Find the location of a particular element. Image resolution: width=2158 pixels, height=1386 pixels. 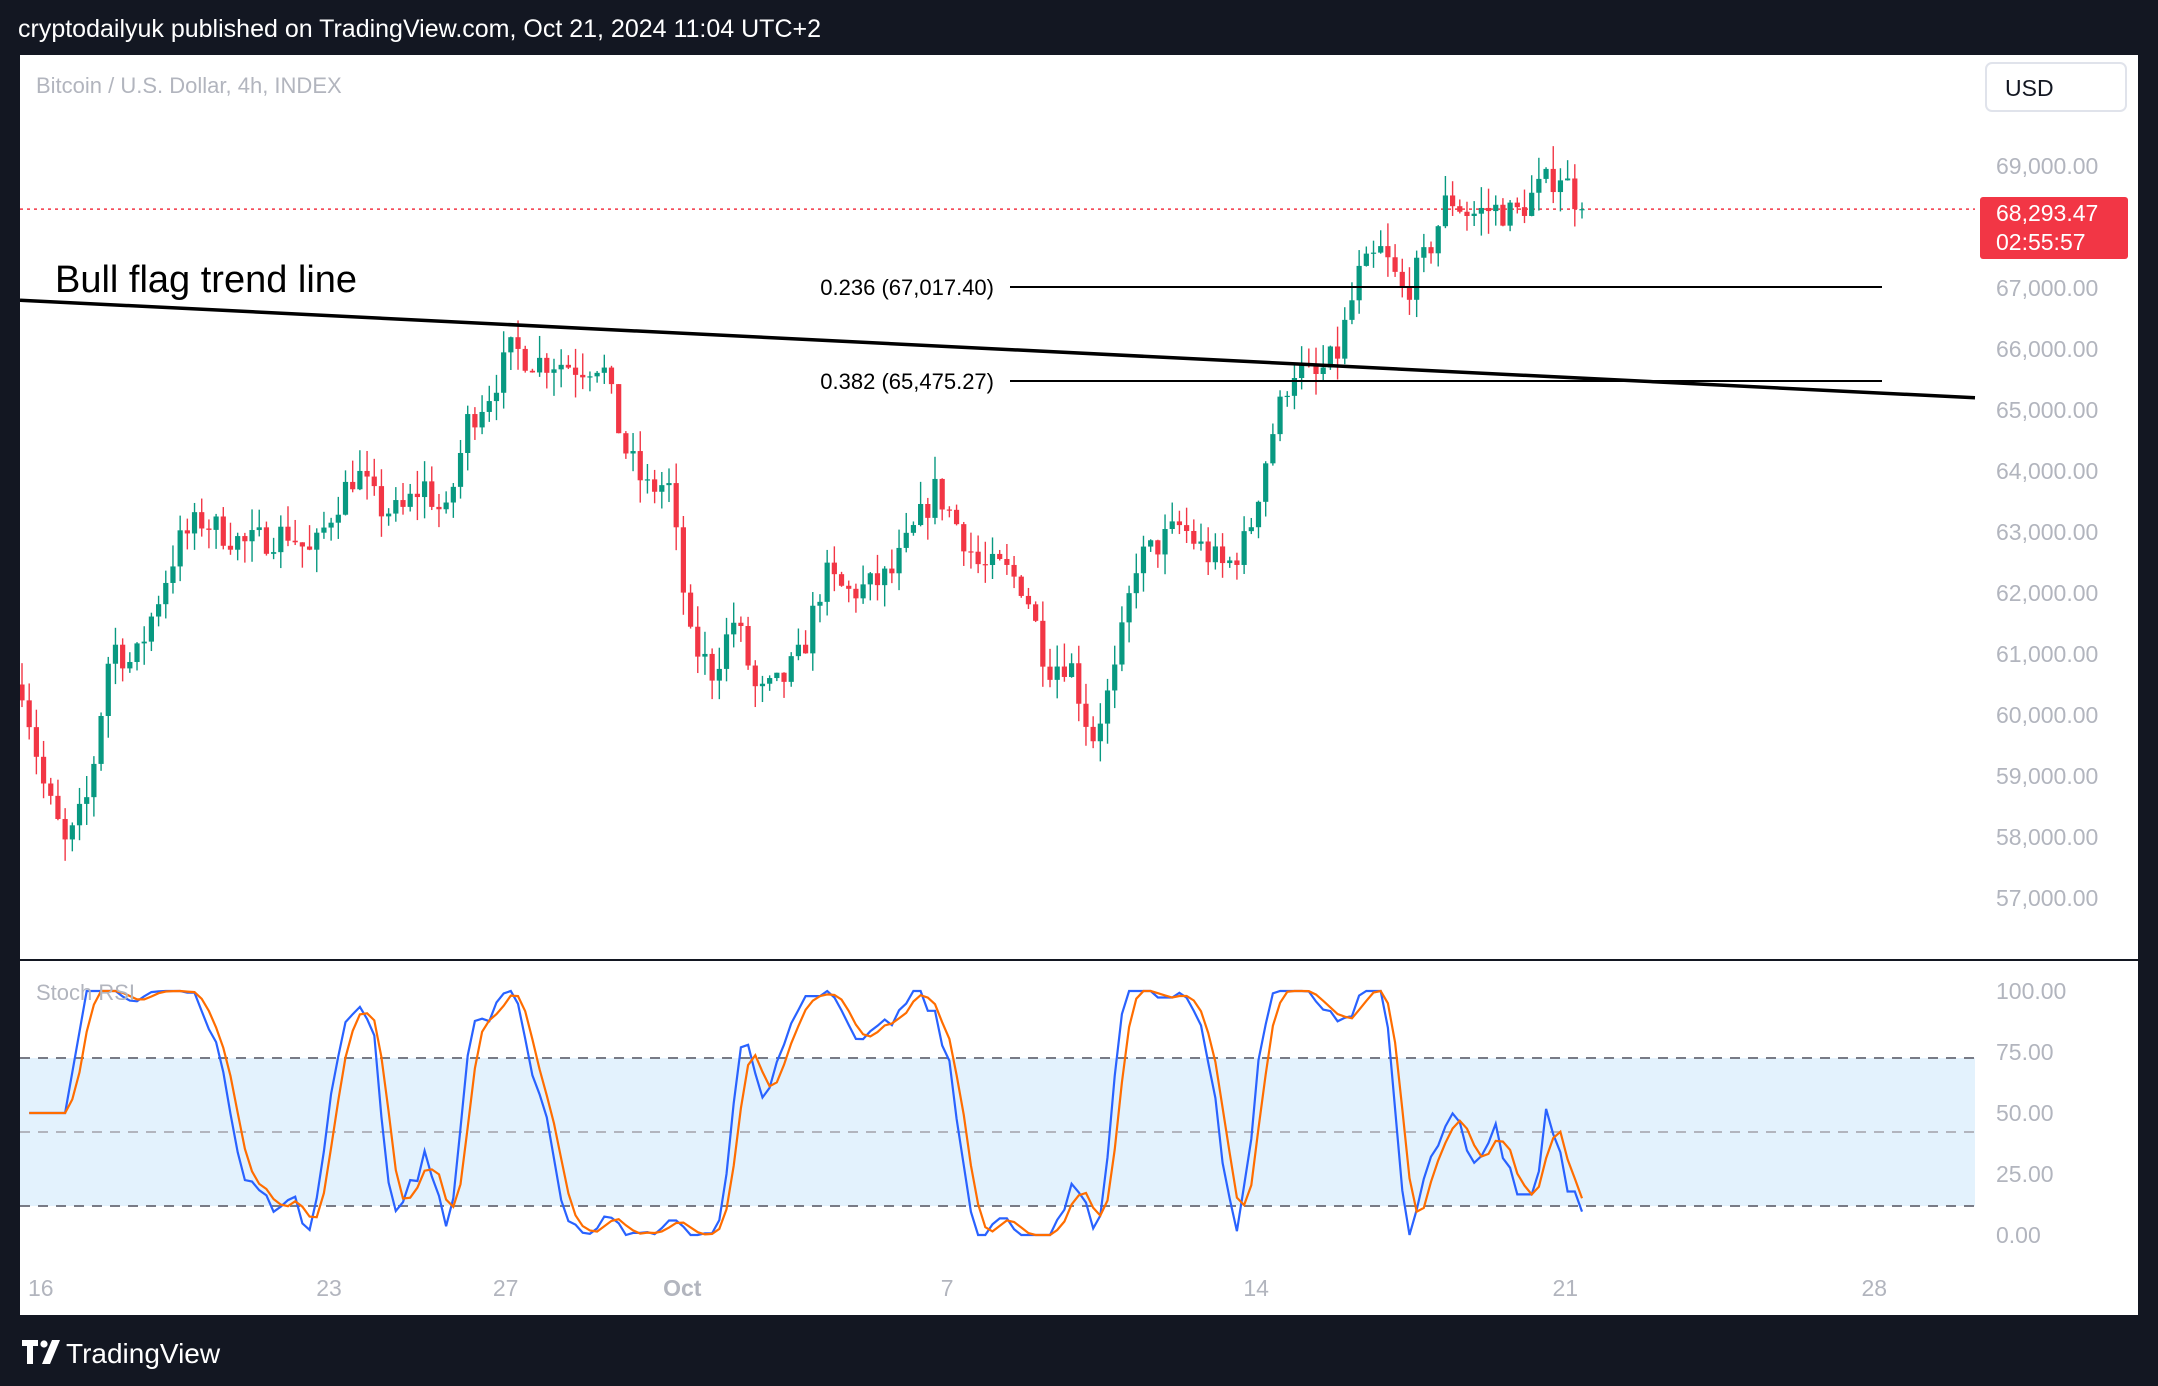

time-tick-label: 23 is located at coordinates (329, 1288).